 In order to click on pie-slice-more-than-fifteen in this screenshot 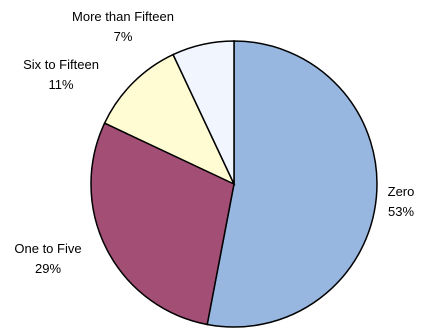, I will do `click(203, 112)`.